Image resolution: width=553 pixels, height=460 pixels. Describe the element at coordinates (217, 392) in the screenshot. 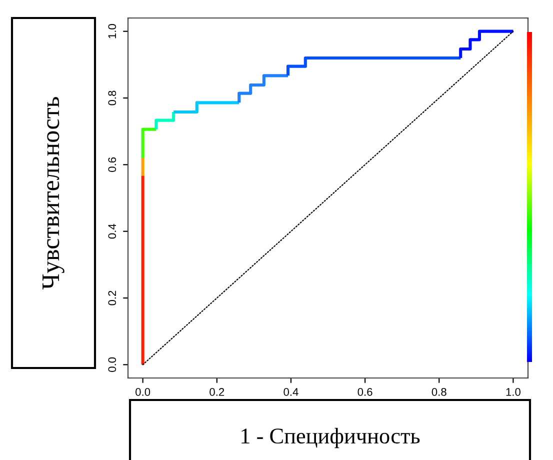

I see `x-tick-label: 0.2` at that location.